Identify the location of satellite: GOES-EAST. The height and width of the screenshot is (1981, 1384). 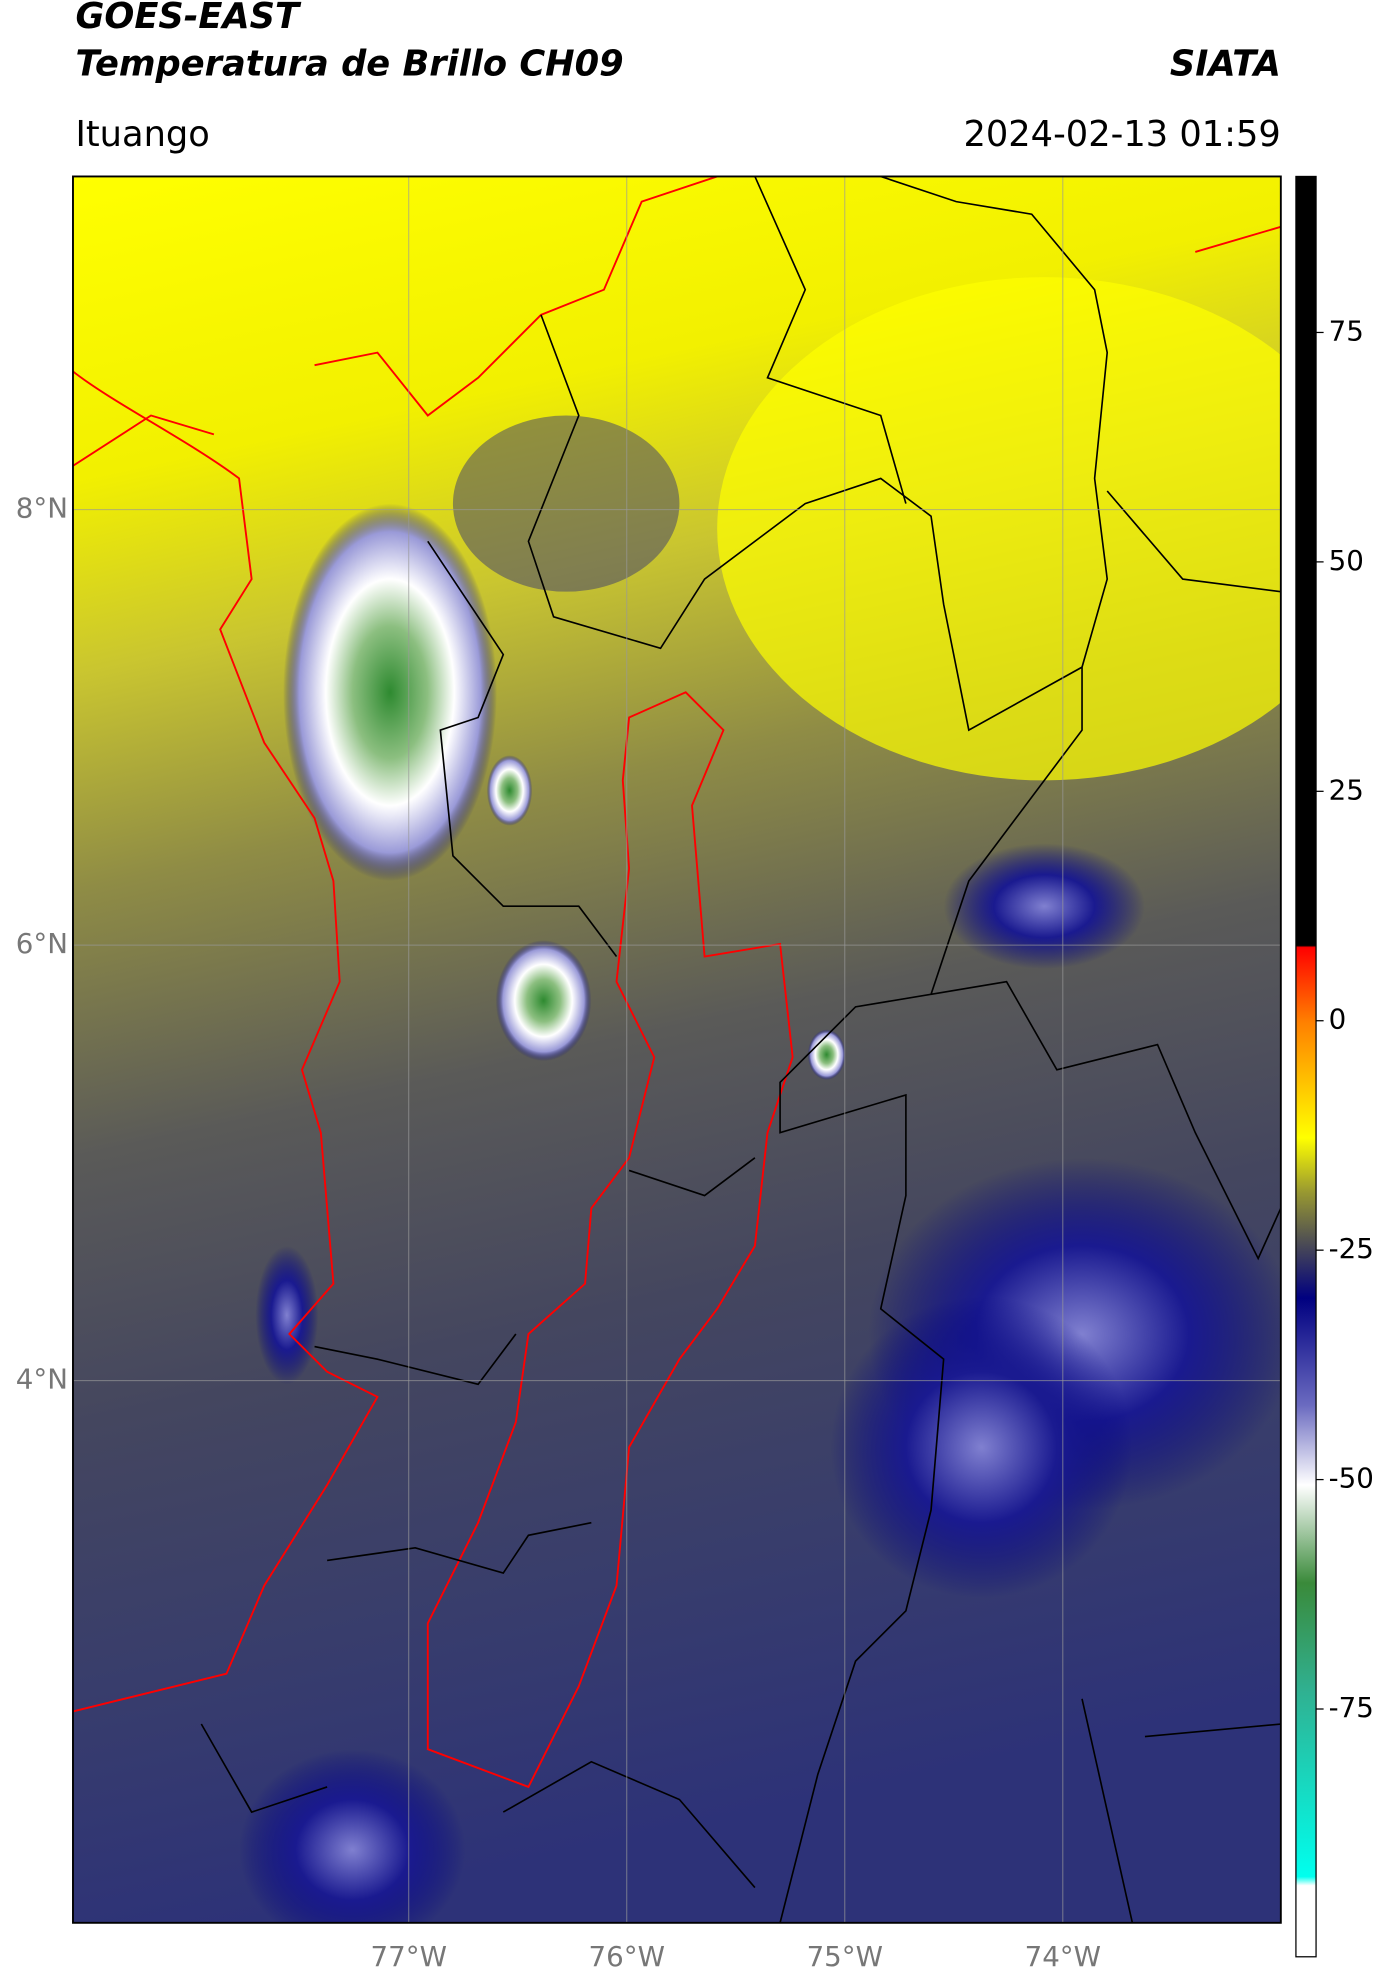
(188, 18).